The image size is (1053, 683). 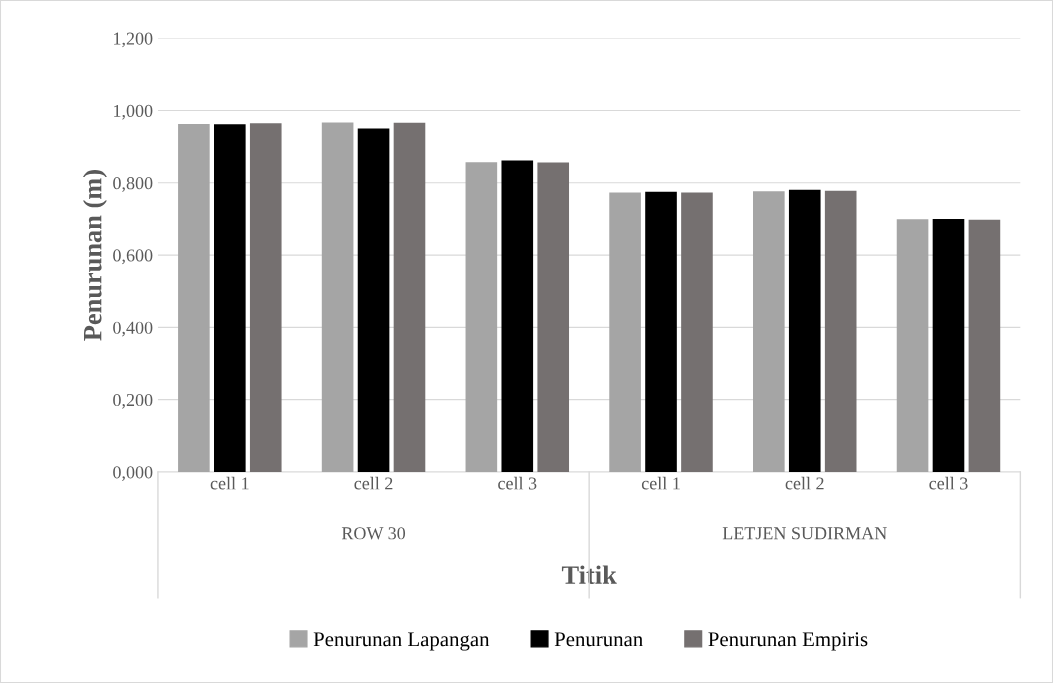 I want to click on y-tick-label: 0,400, so click(x=133, y=329).